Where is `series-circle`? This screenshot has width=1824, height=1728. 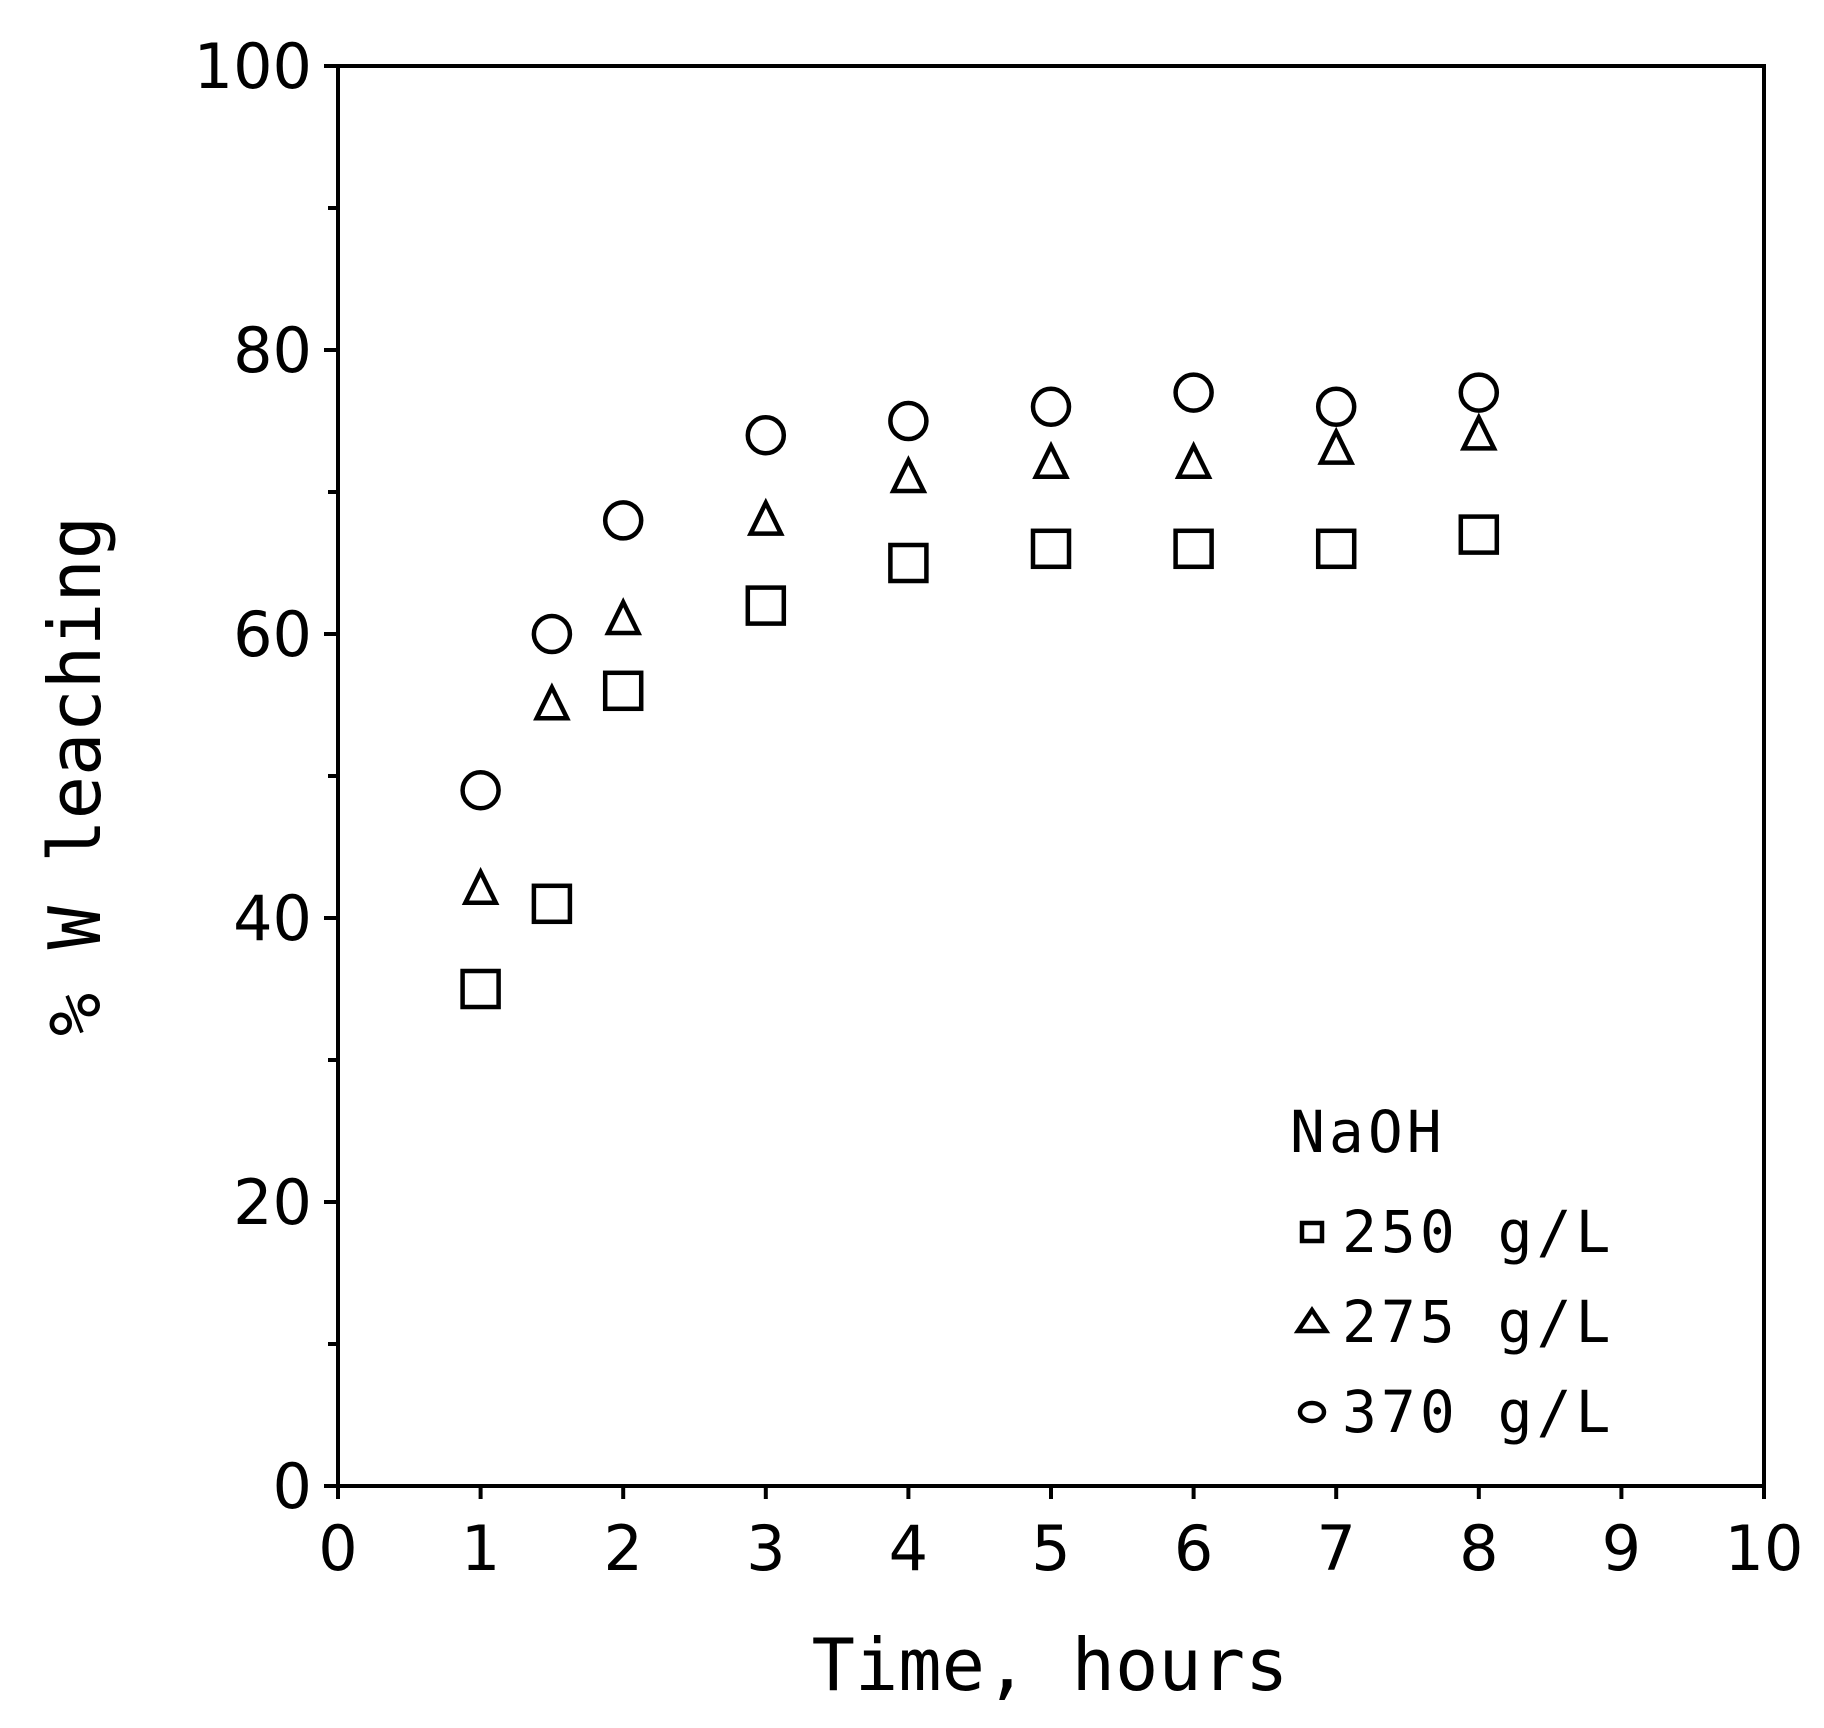 series-circle is located at coordinates (980, 591).